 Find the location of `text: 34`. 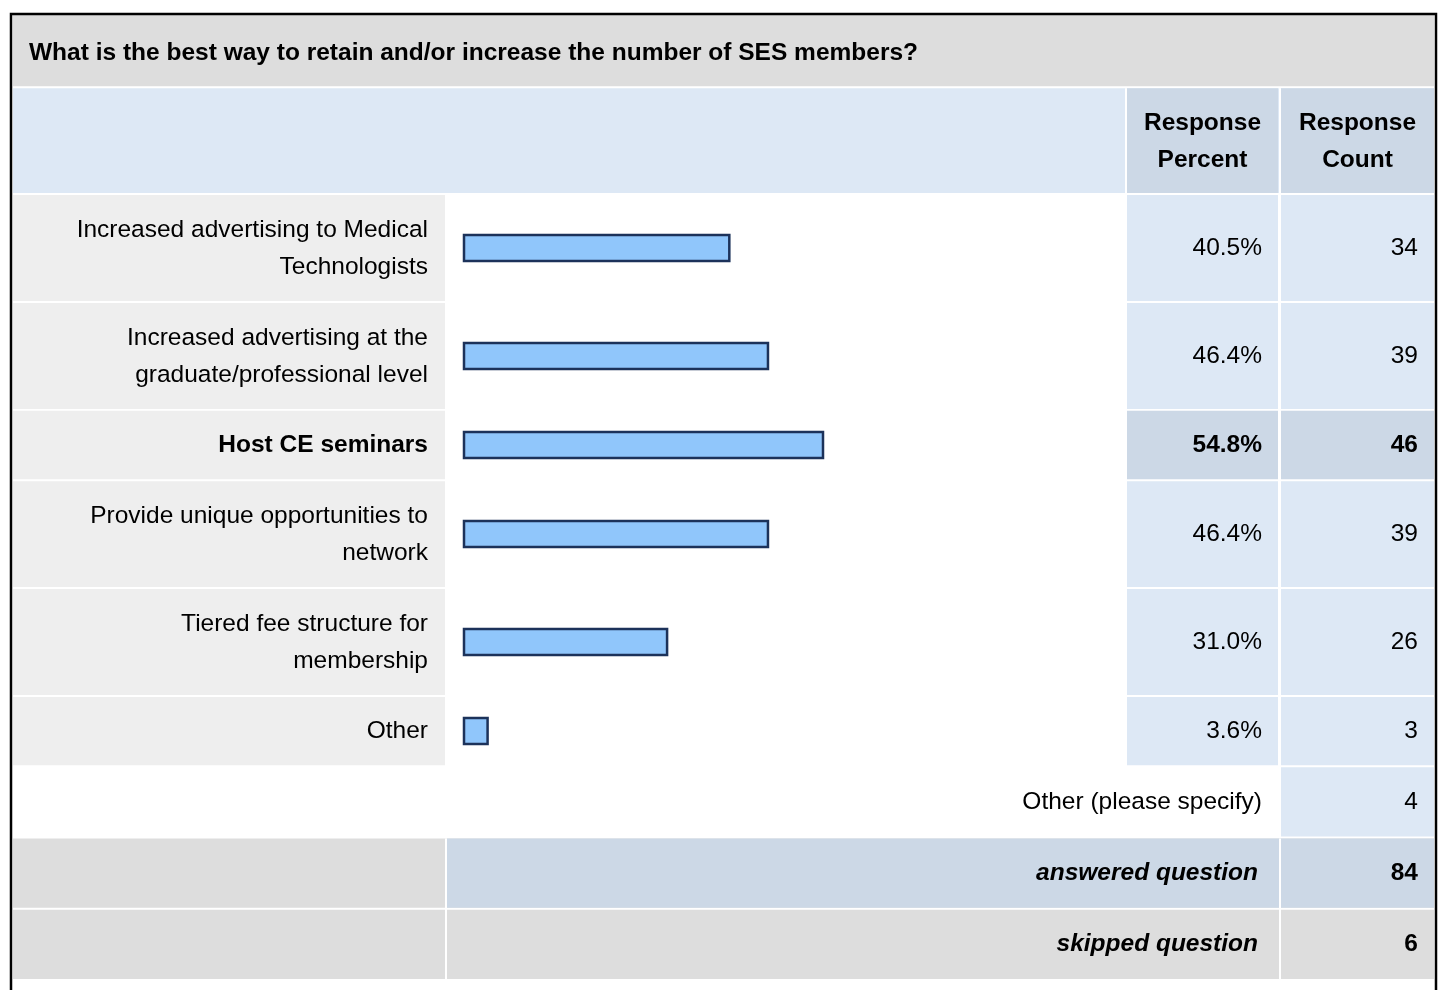

text: 34 is located at coordinates (1404, 247).